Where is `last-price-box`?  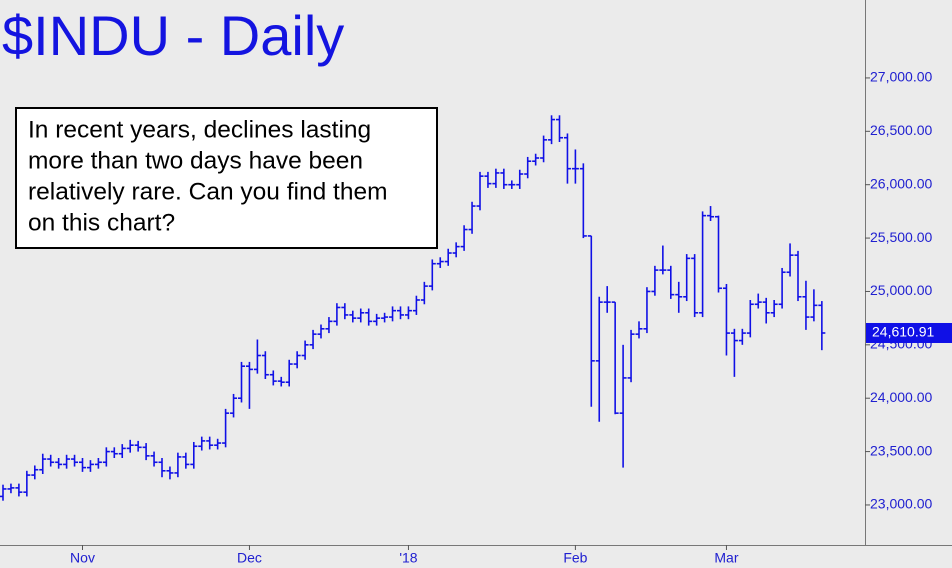
last-price-box is located at coordinates (909, 332).